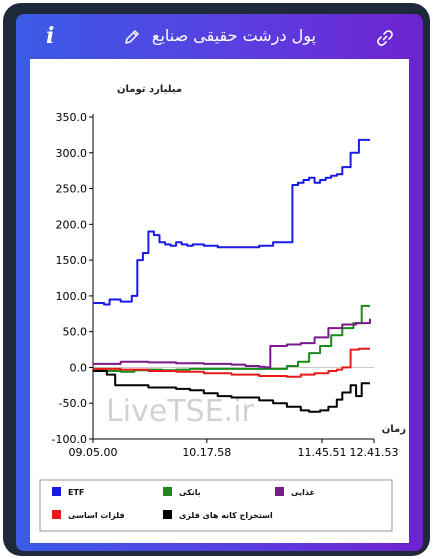  Describe the element at coordinates (303, 492) in the screenshot. I see `legend-label: غذایی` at that location.